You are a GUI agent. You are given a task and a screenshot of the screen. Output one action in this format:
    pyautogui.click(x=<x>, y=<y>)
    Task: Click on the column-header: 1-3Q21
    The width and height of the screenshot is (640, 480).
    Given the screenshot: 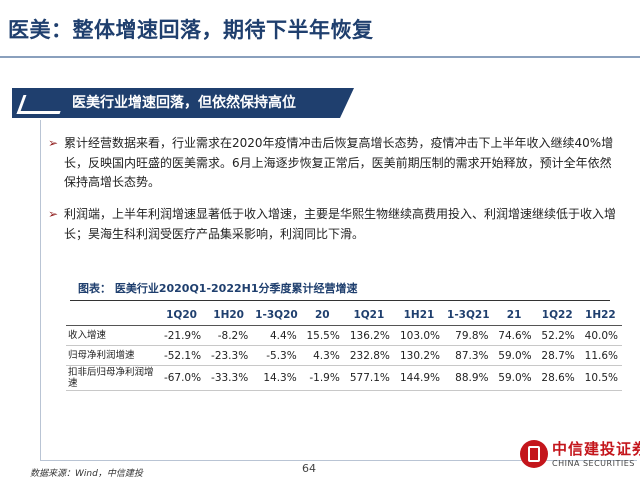 What is the action you would take?
    pyautogui.click(x=468, y=315)
    